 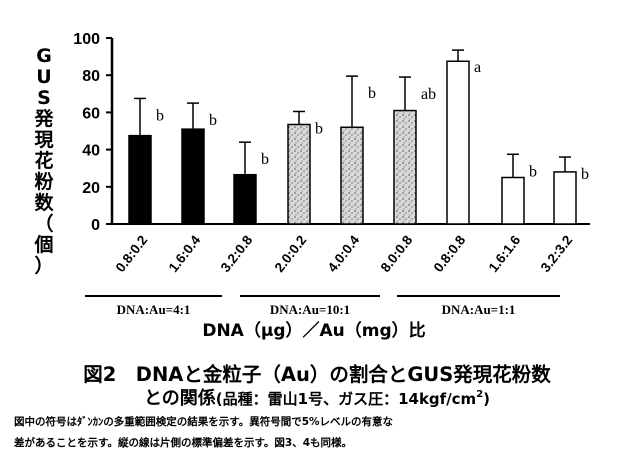 What do you see at coordinates (91, 76) in the screenshot?
I see `y-tick-label: 80` at bounding box center [91, 76].